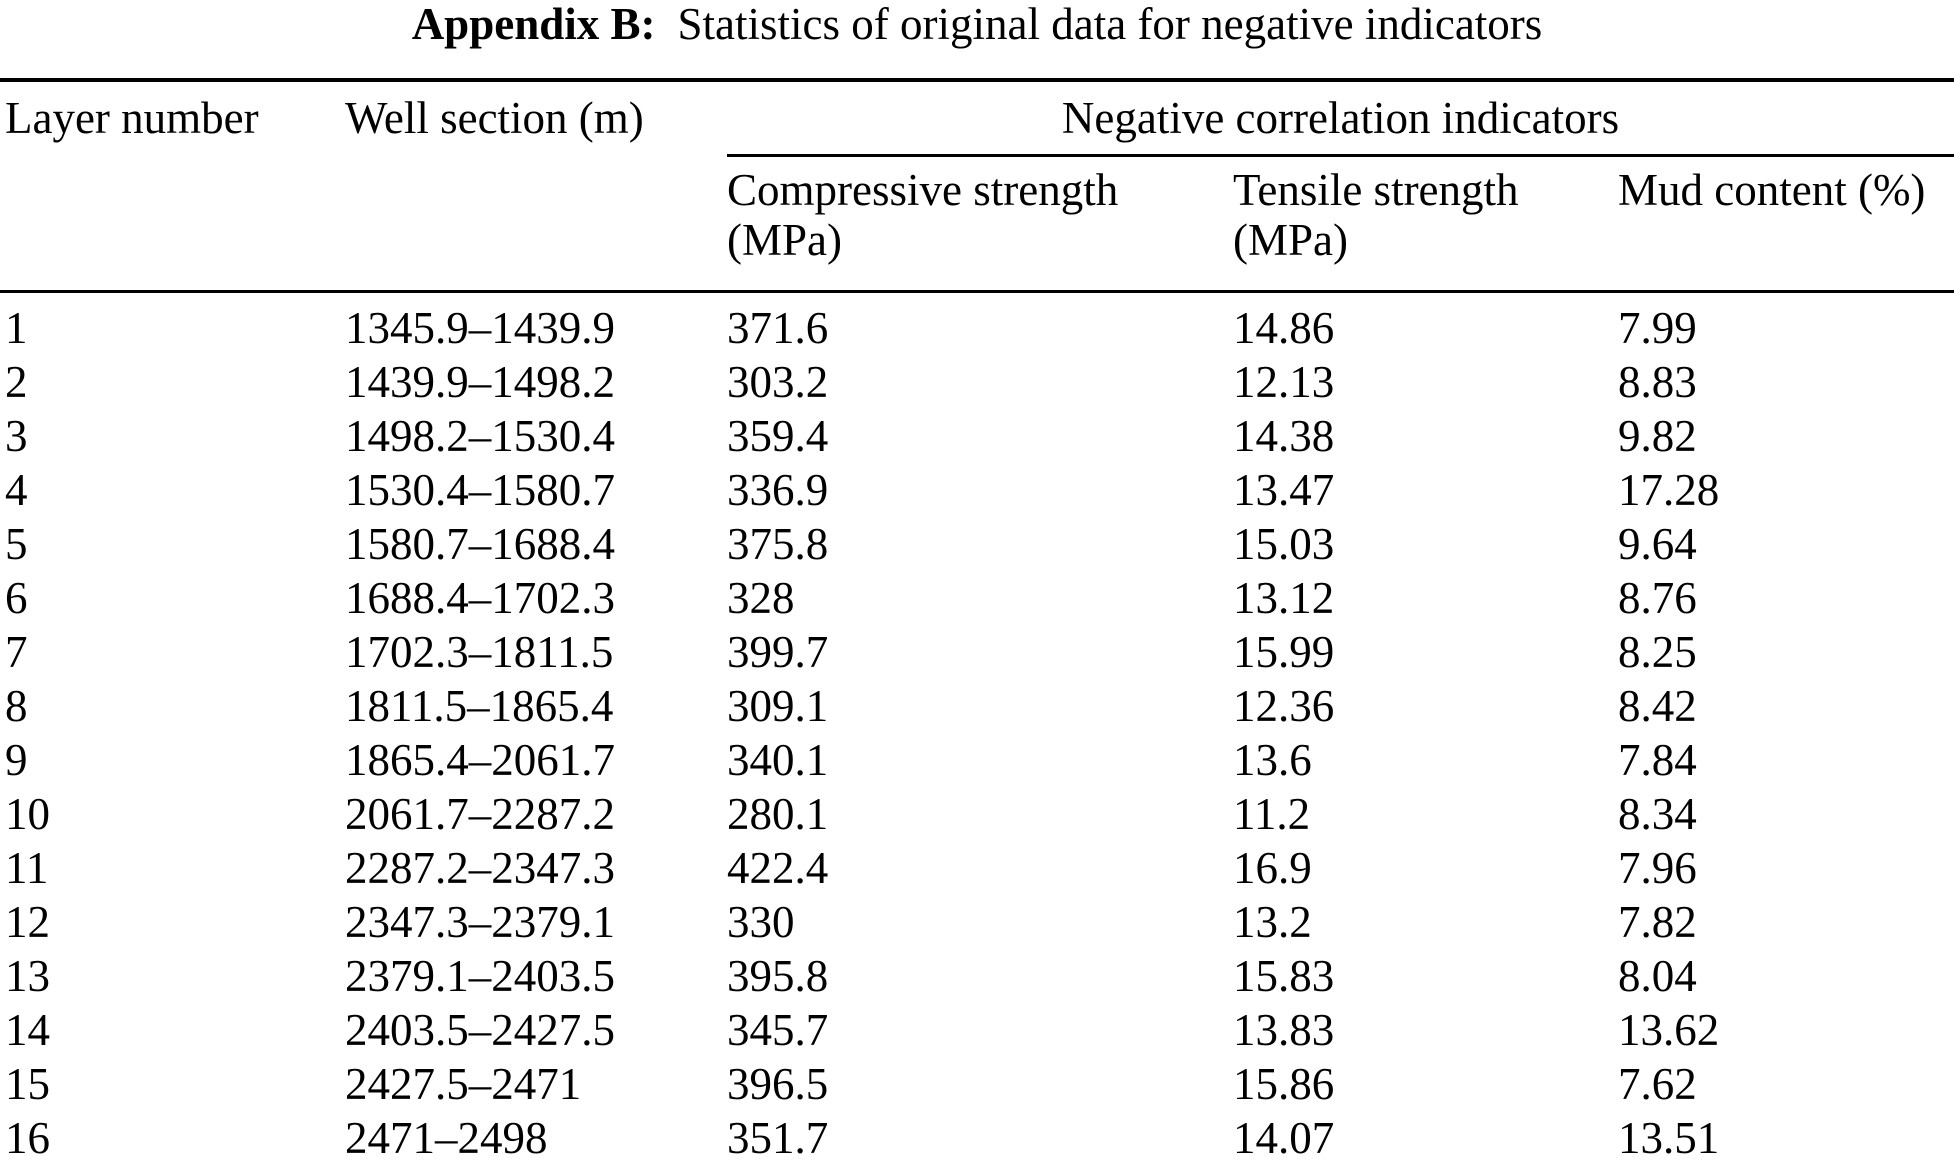 This screenshot has width=1954, height=1171. I want to click on tensile-cell: 14.07, so click(1425, 1141).